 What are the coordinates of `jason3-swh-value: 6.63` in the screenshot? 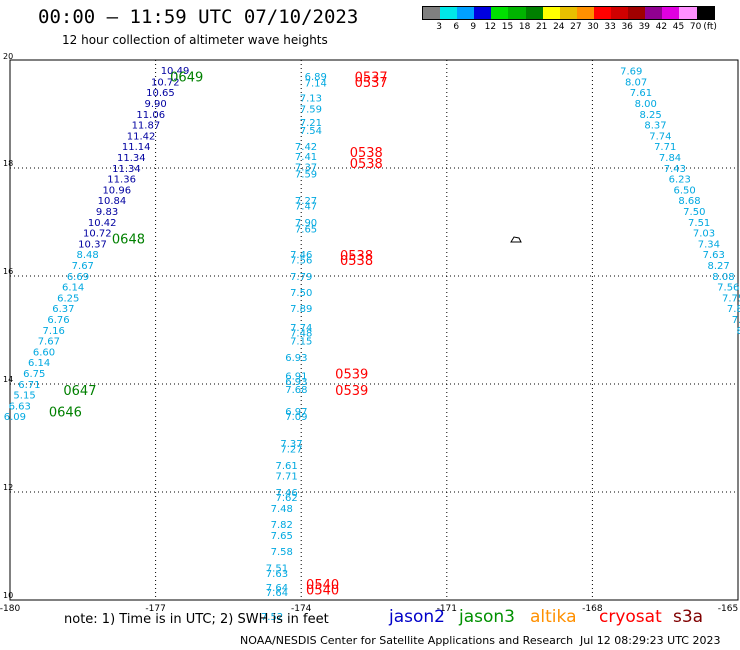 It's located at (20, 406).